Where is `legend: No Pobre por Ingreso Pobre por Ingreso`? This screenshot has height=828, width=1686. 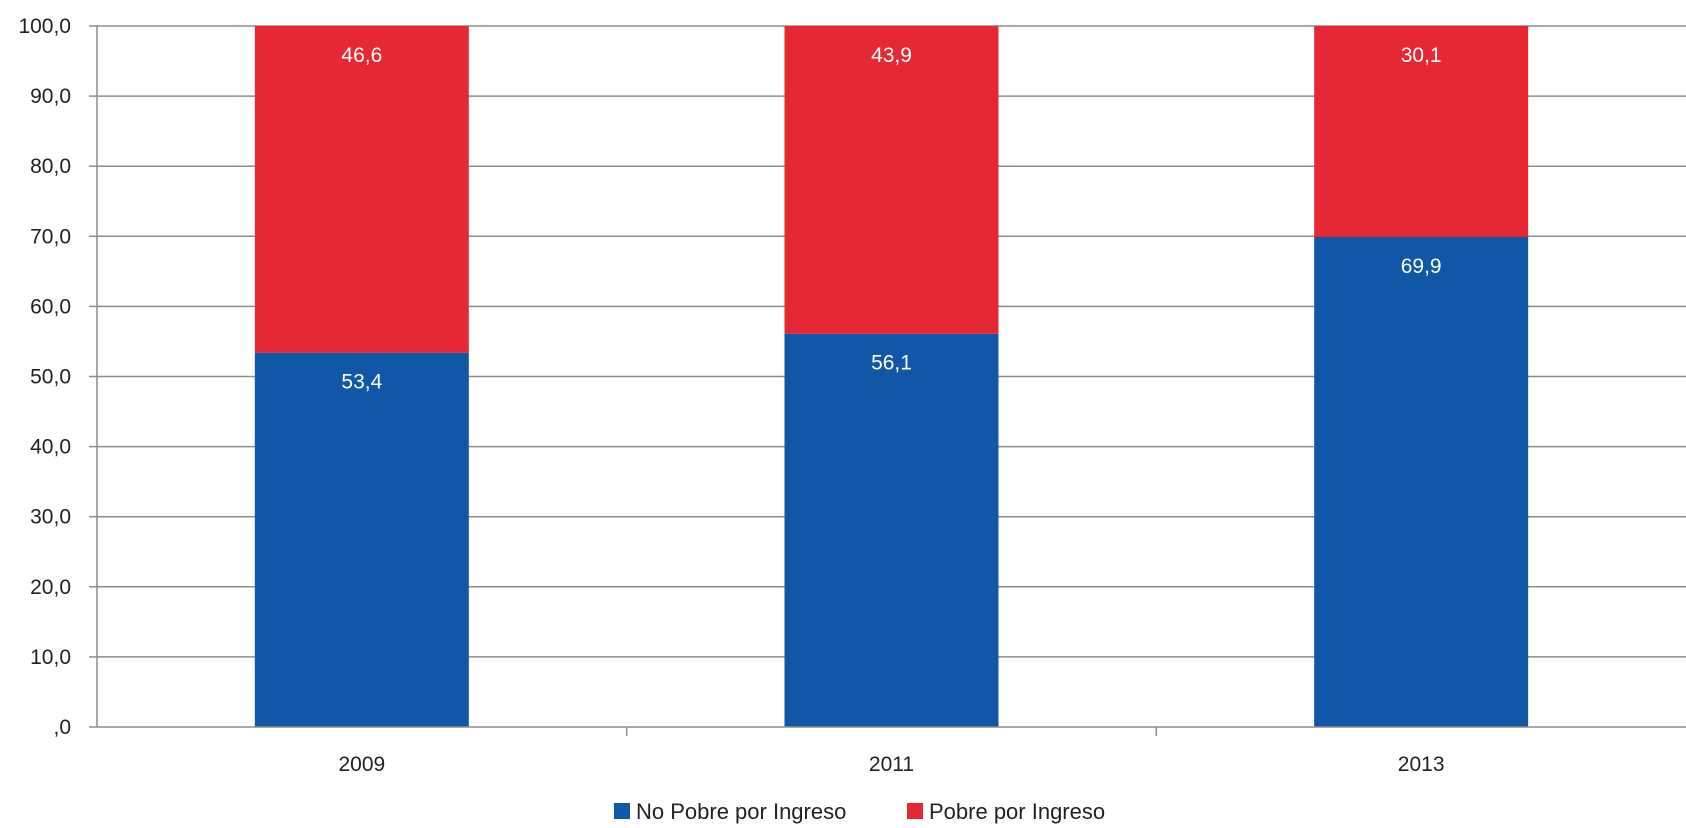 legend: No Pobre por Ingreso Pobre por Ingreso is located at coordinates (859, 811).